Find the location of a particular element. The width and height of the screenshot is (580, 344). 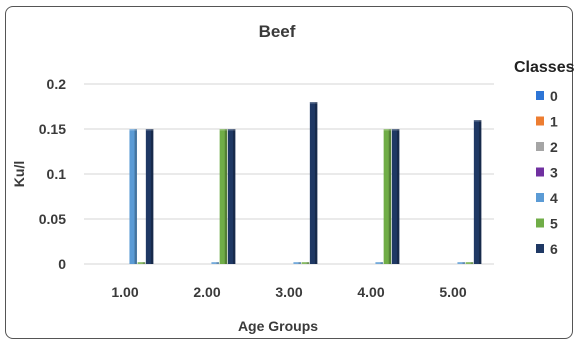

y-tick-label: 0.05 is located at coordinates (52, 219).